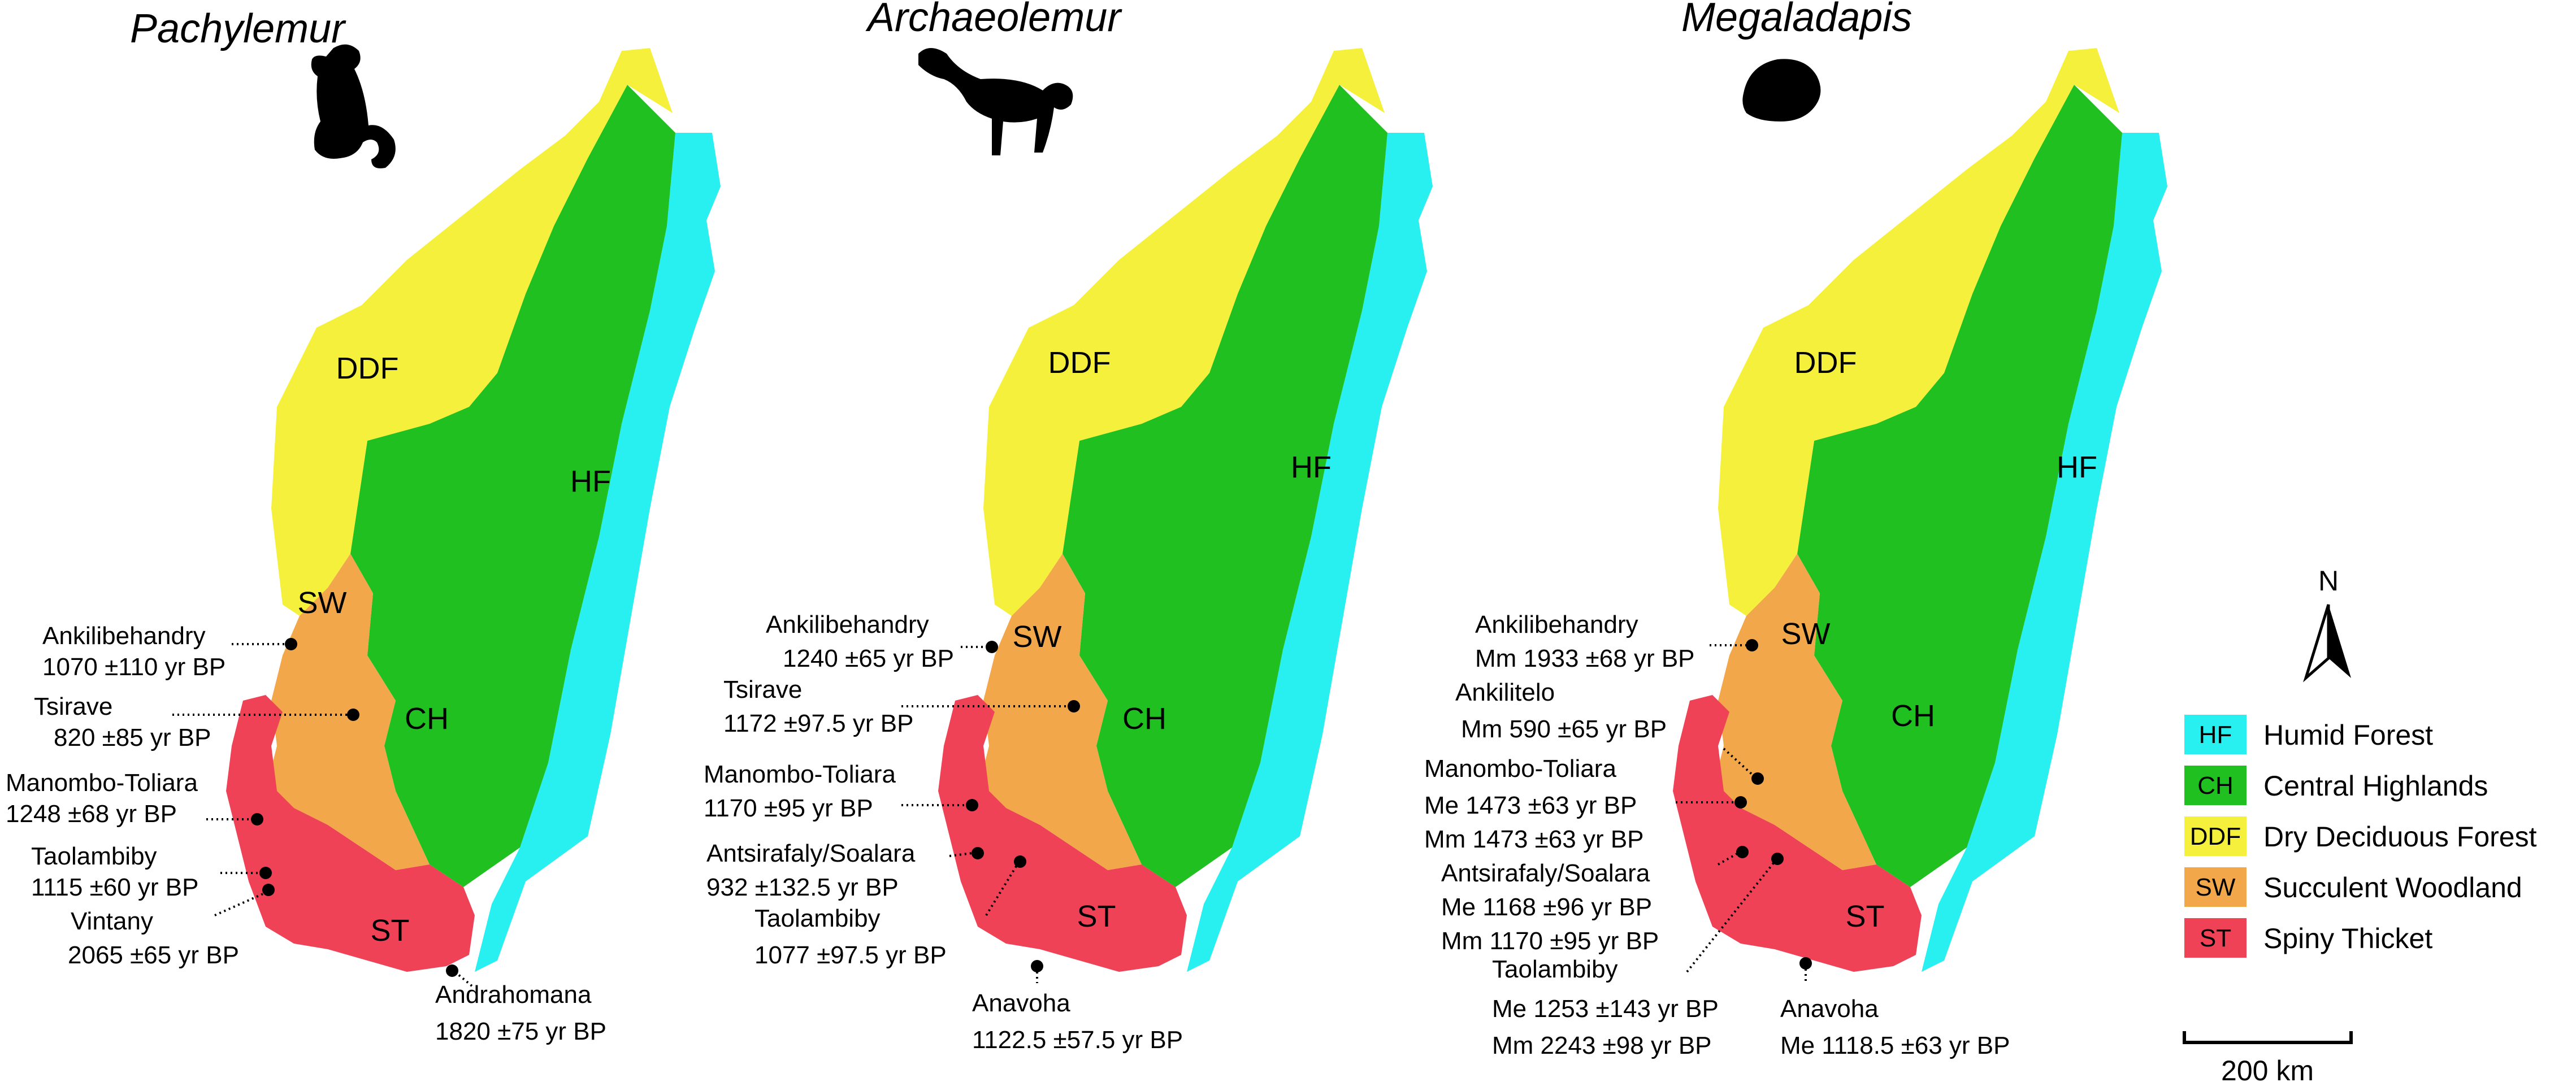 The height and width of the screenshot is (1082, 2576). I want to click on svg-text: Spiny Thicket, so click(2347, 938).